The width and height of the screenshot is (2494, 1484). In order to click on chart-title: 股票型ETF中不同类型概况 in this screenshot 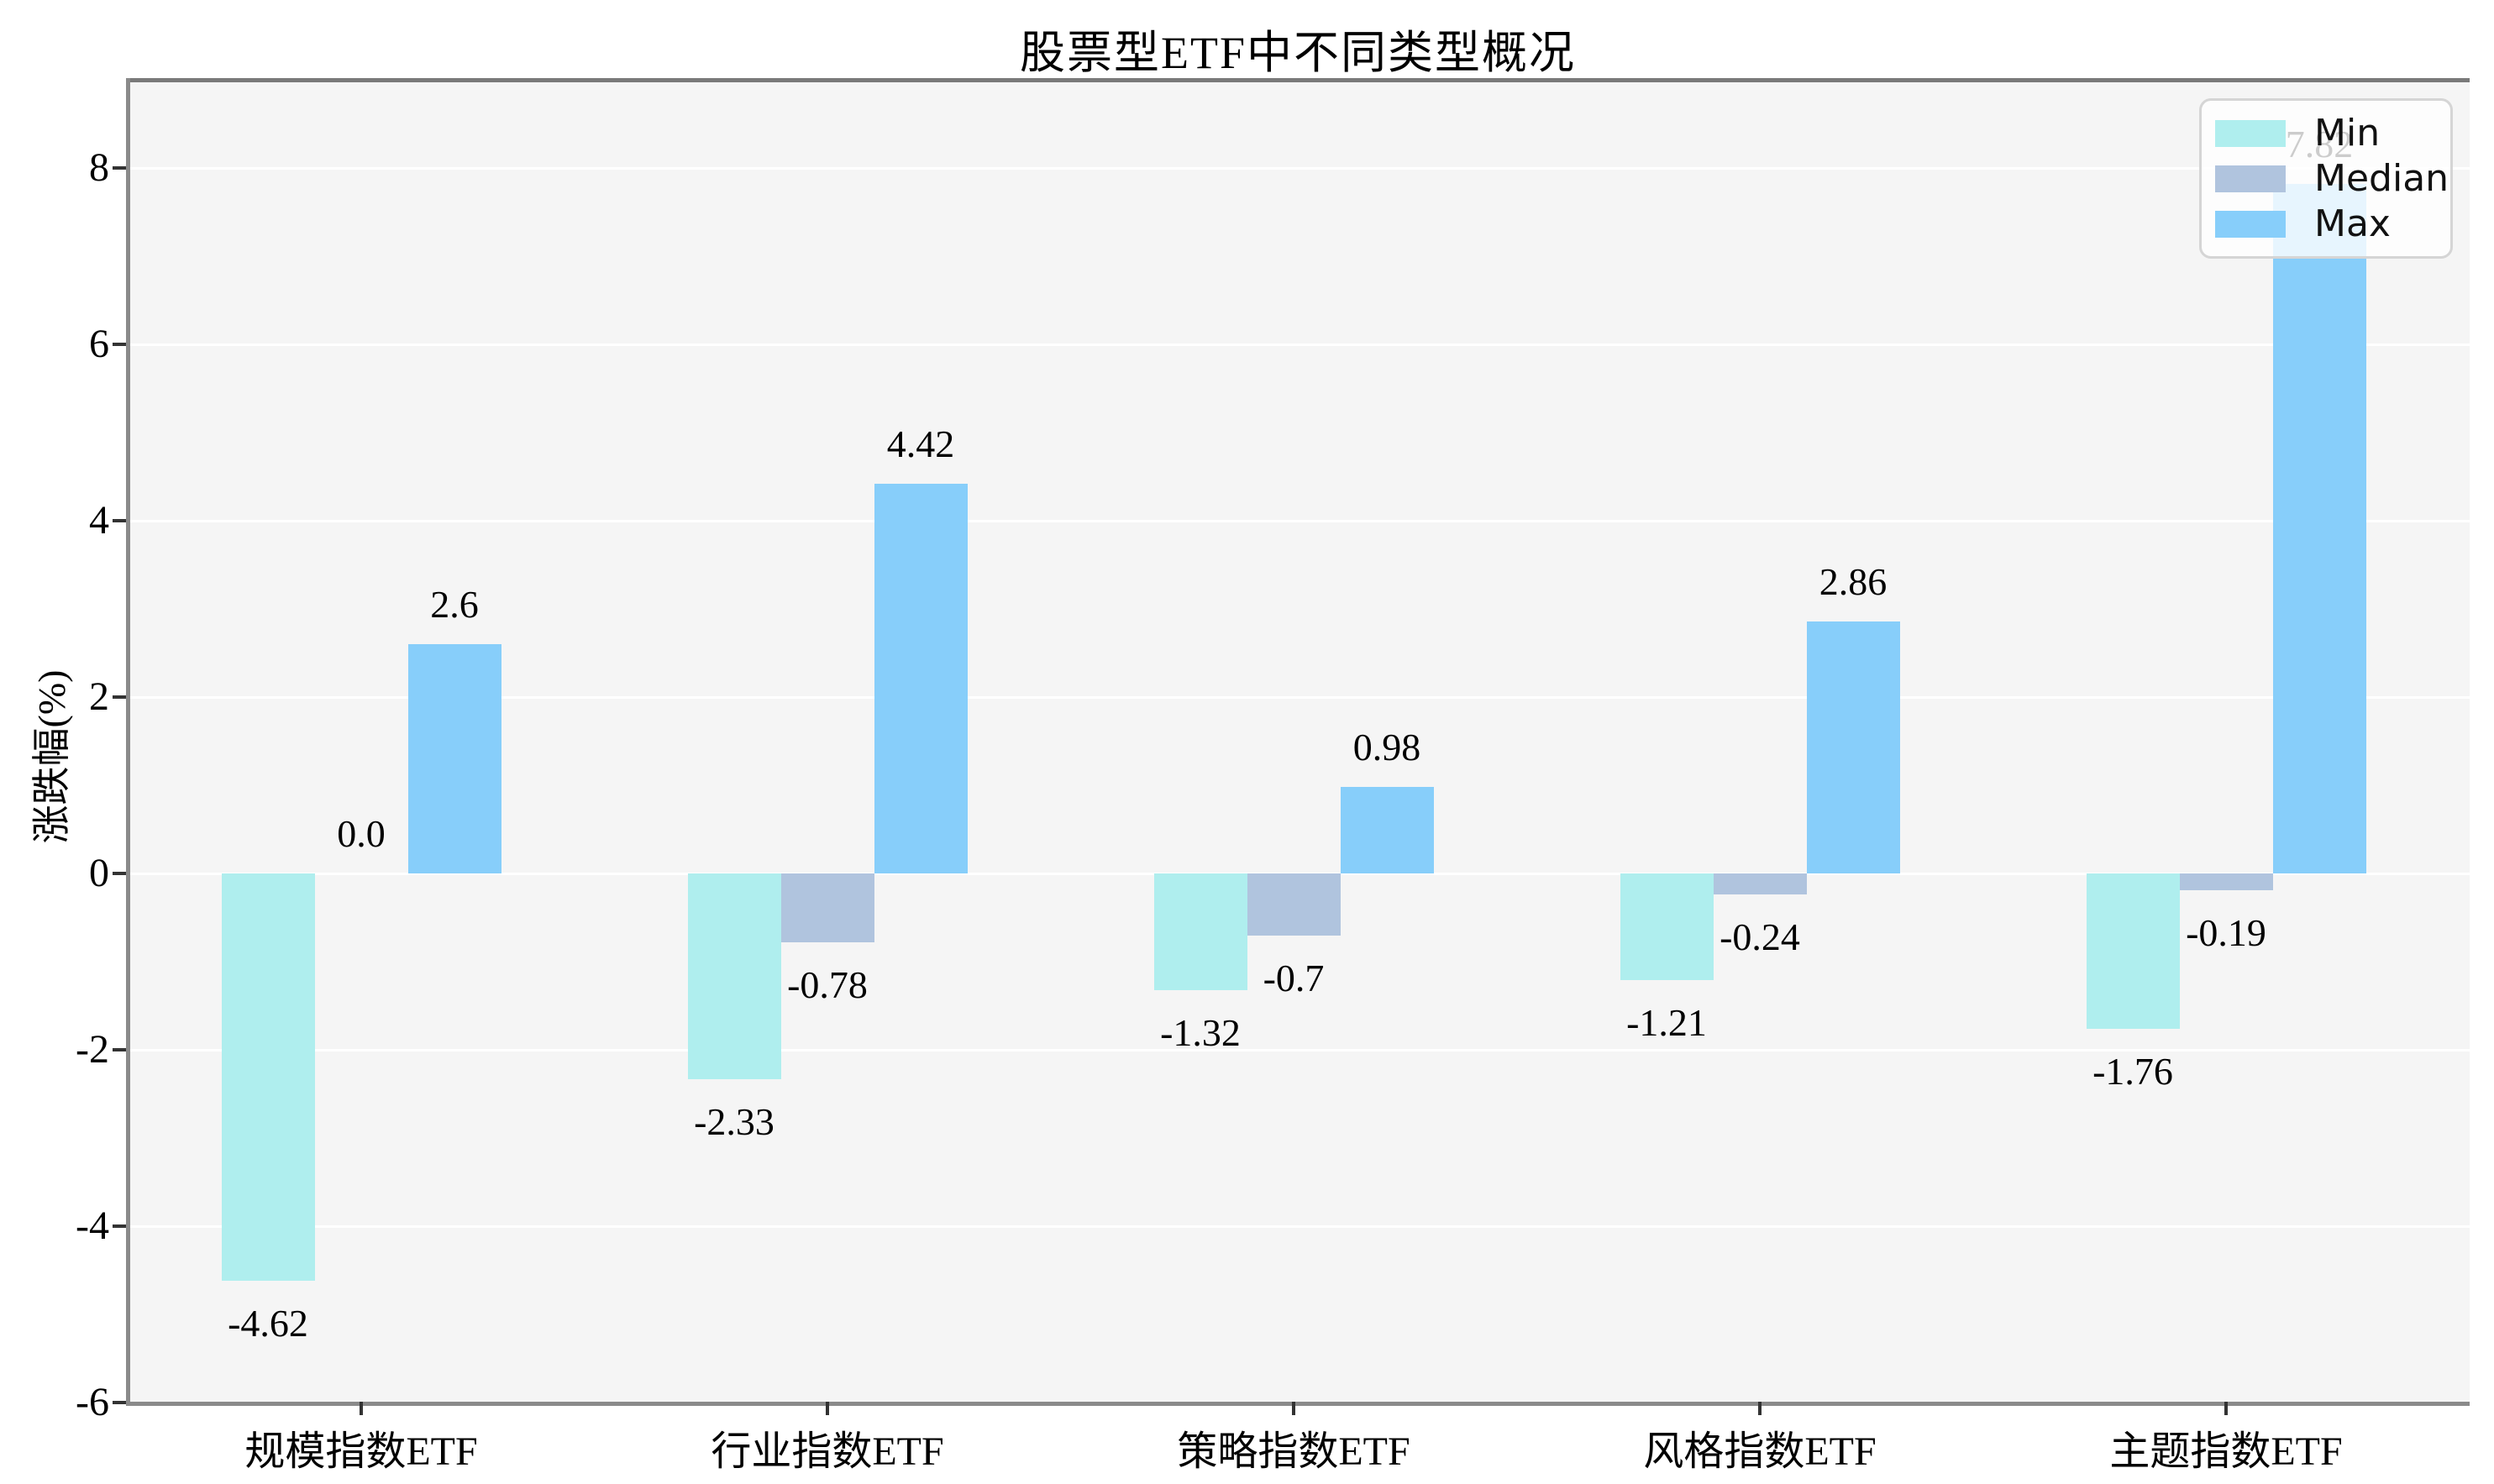, I will do `click(1298, 53)`.